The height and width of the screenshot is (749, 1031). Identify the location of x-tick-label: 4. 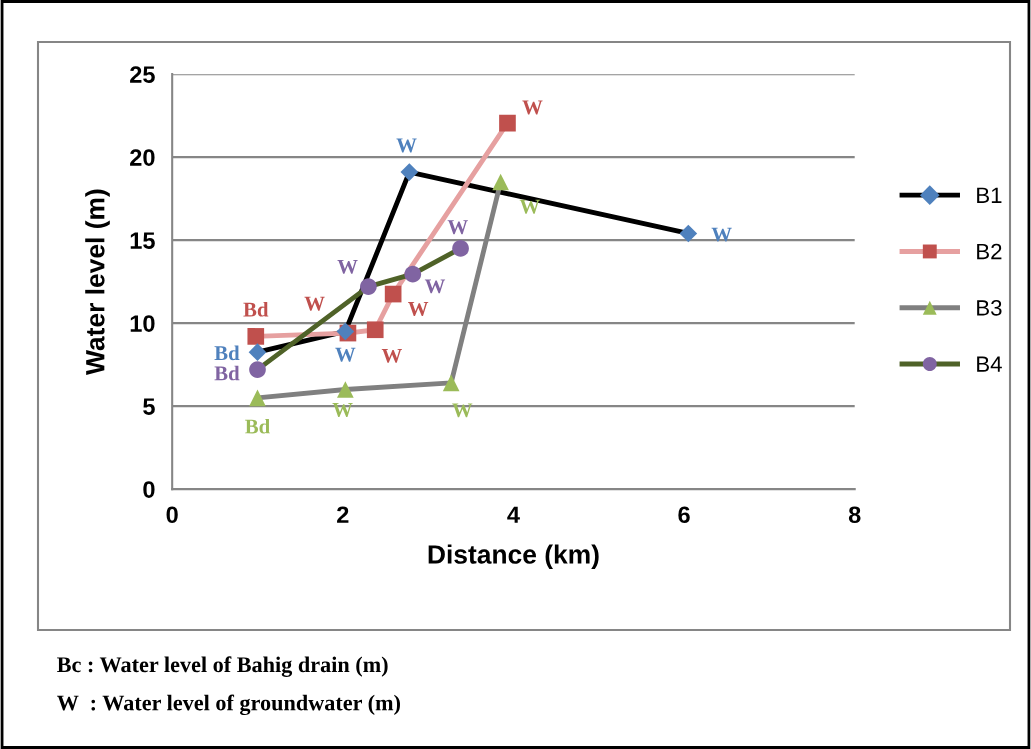
(513, 514).